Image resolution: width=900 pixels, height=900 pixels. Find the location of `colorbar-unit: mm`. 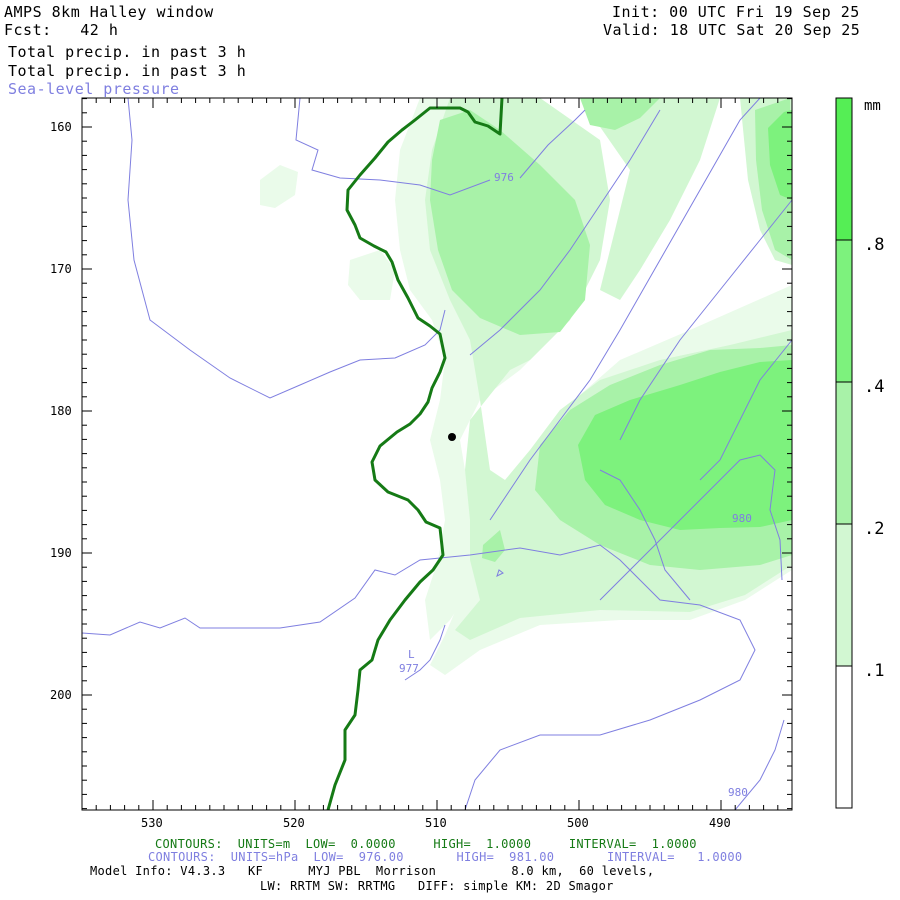

colorbar-unit: mm is located at coordinates (872, 106).